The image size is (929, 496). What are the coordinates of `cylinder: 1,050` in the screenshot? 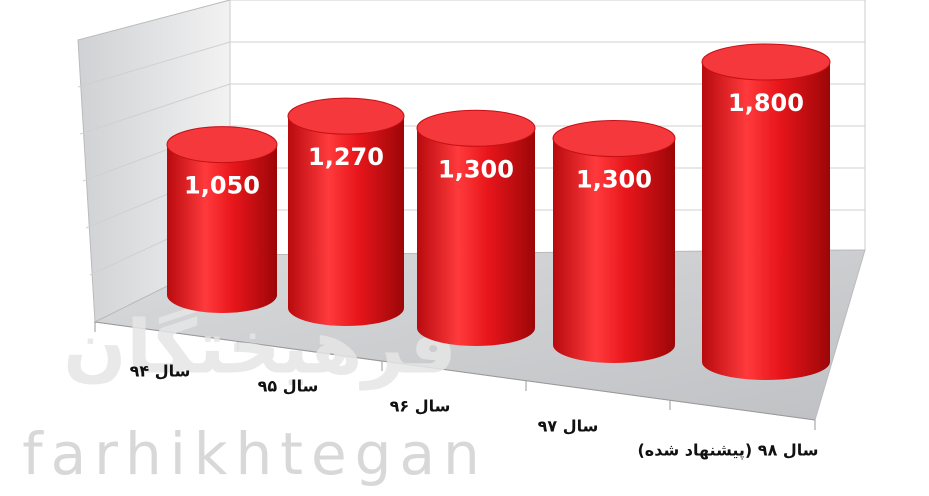 It's located at (222, 219).